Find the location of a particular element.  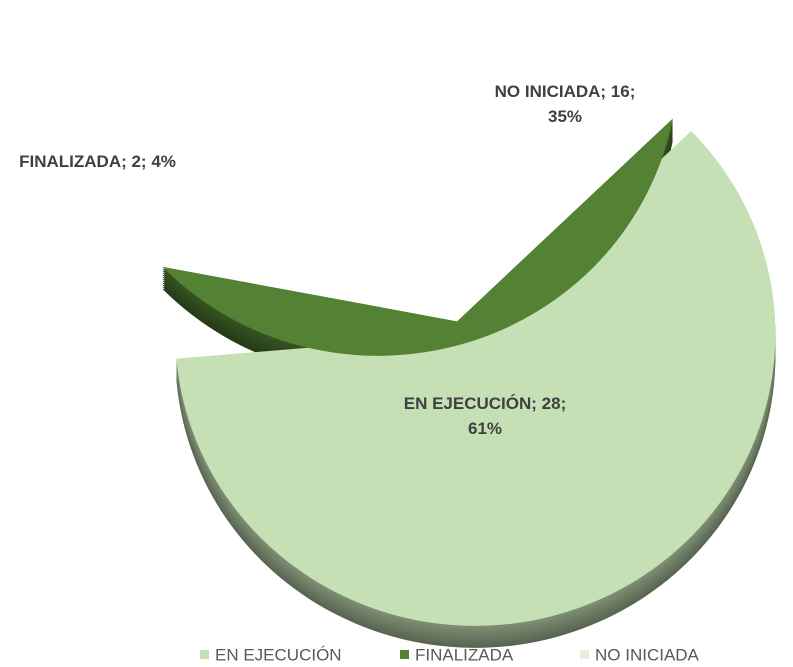

data-label: EN EJECUCIÓN; 28; 61% is located at coordinates (485, 416).